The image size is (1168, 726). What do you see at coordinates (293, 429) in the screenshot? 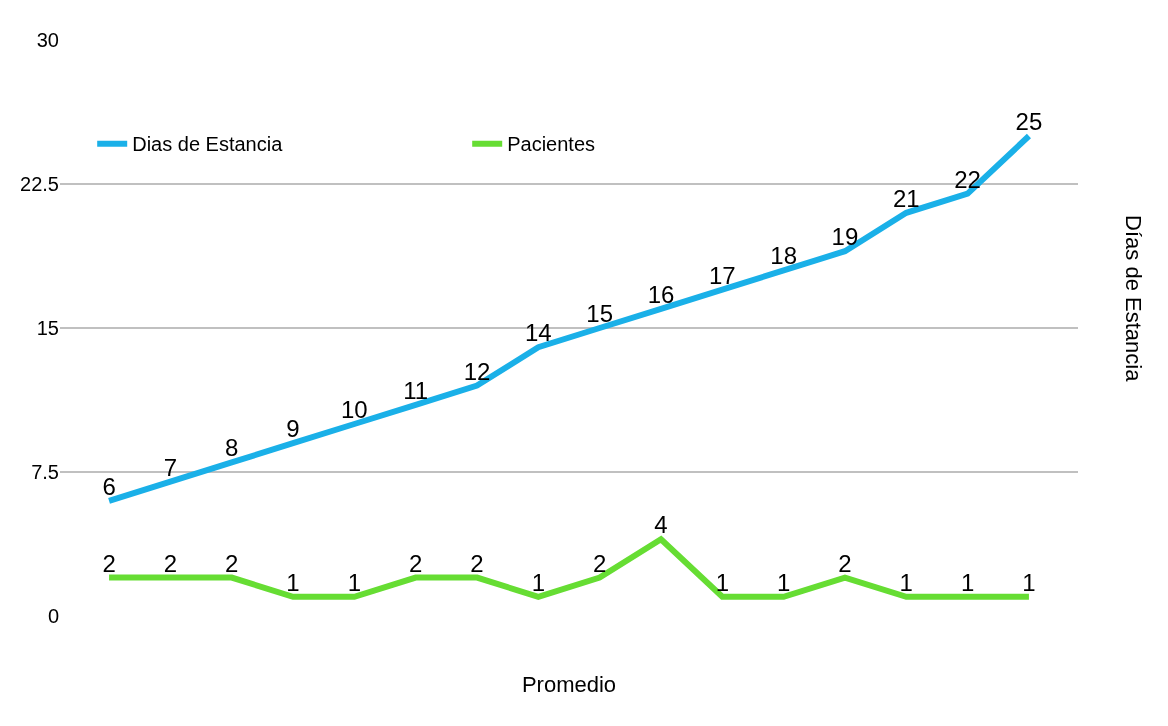
I see `data-label: 9` at bounding box center [293, 429].